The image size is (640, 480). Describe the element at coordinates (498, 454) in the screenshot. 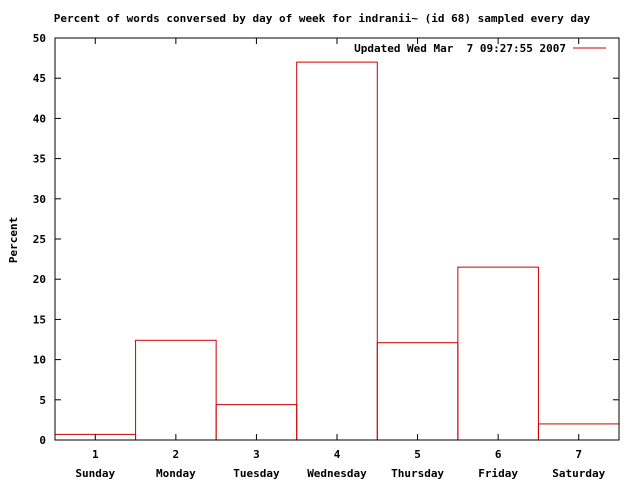

I see `x-tick-number: 6` at that location.